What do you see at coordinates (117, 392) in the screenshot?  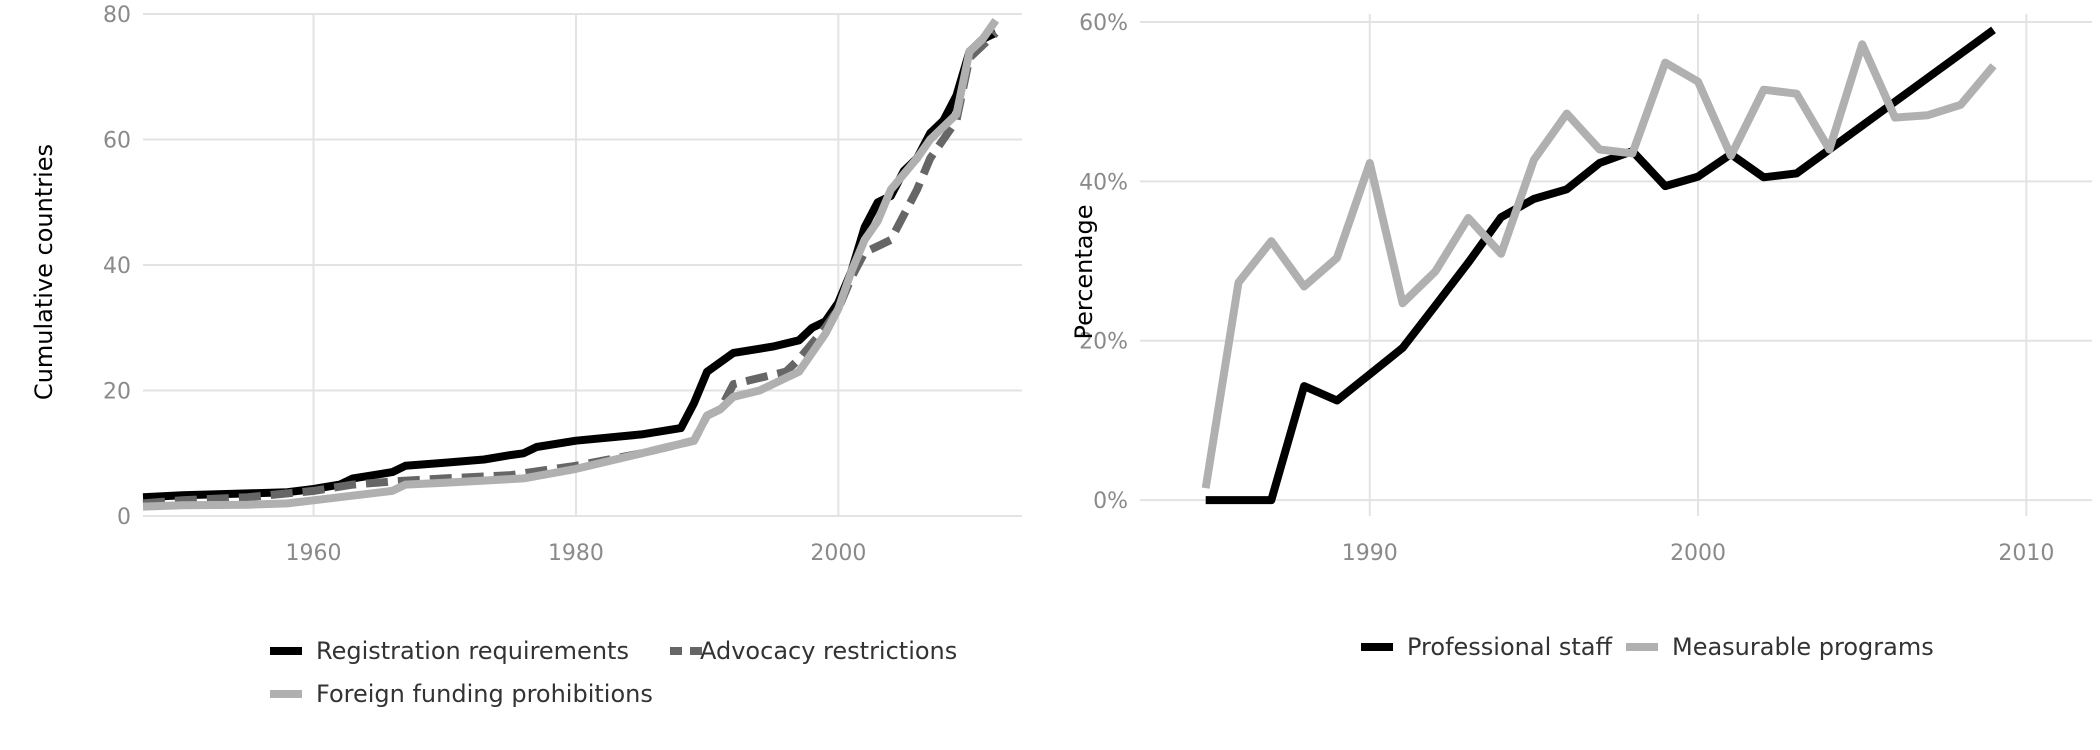 I see `y-tick-label: 20` at bounding box center [117, 392].